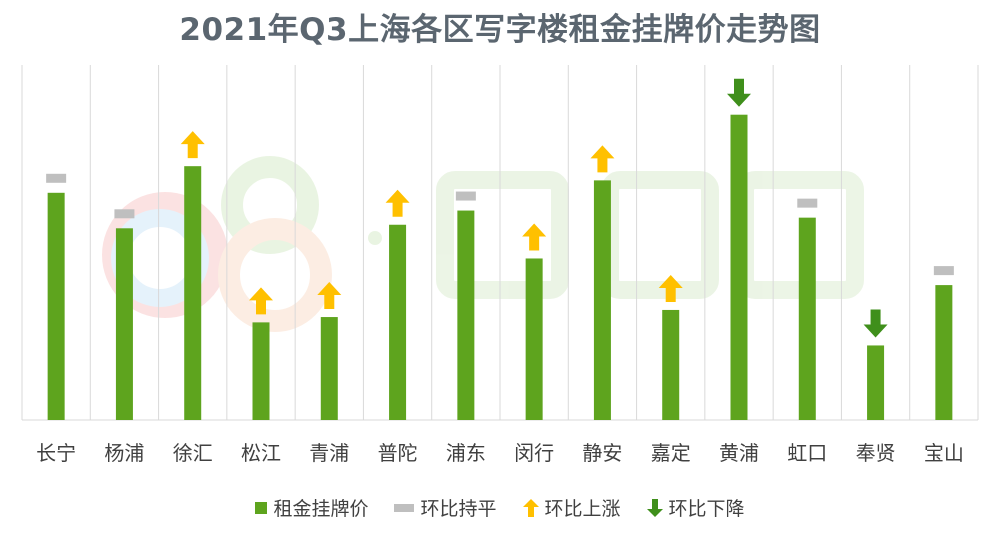 The height and width of the screenshot is (533, 1000). Describe the element at coordinates (807, 203) in the screenshot. I see `flat-marker-虹口` at that location.